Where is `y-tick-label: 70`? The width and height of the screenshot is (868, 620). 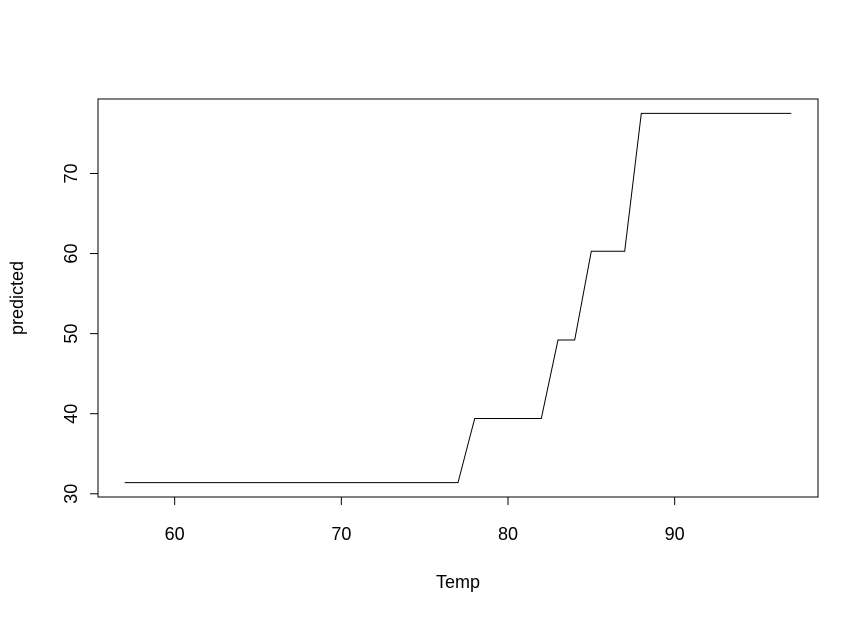 y-tick-label: 70 is located at coordinates (71, 173).